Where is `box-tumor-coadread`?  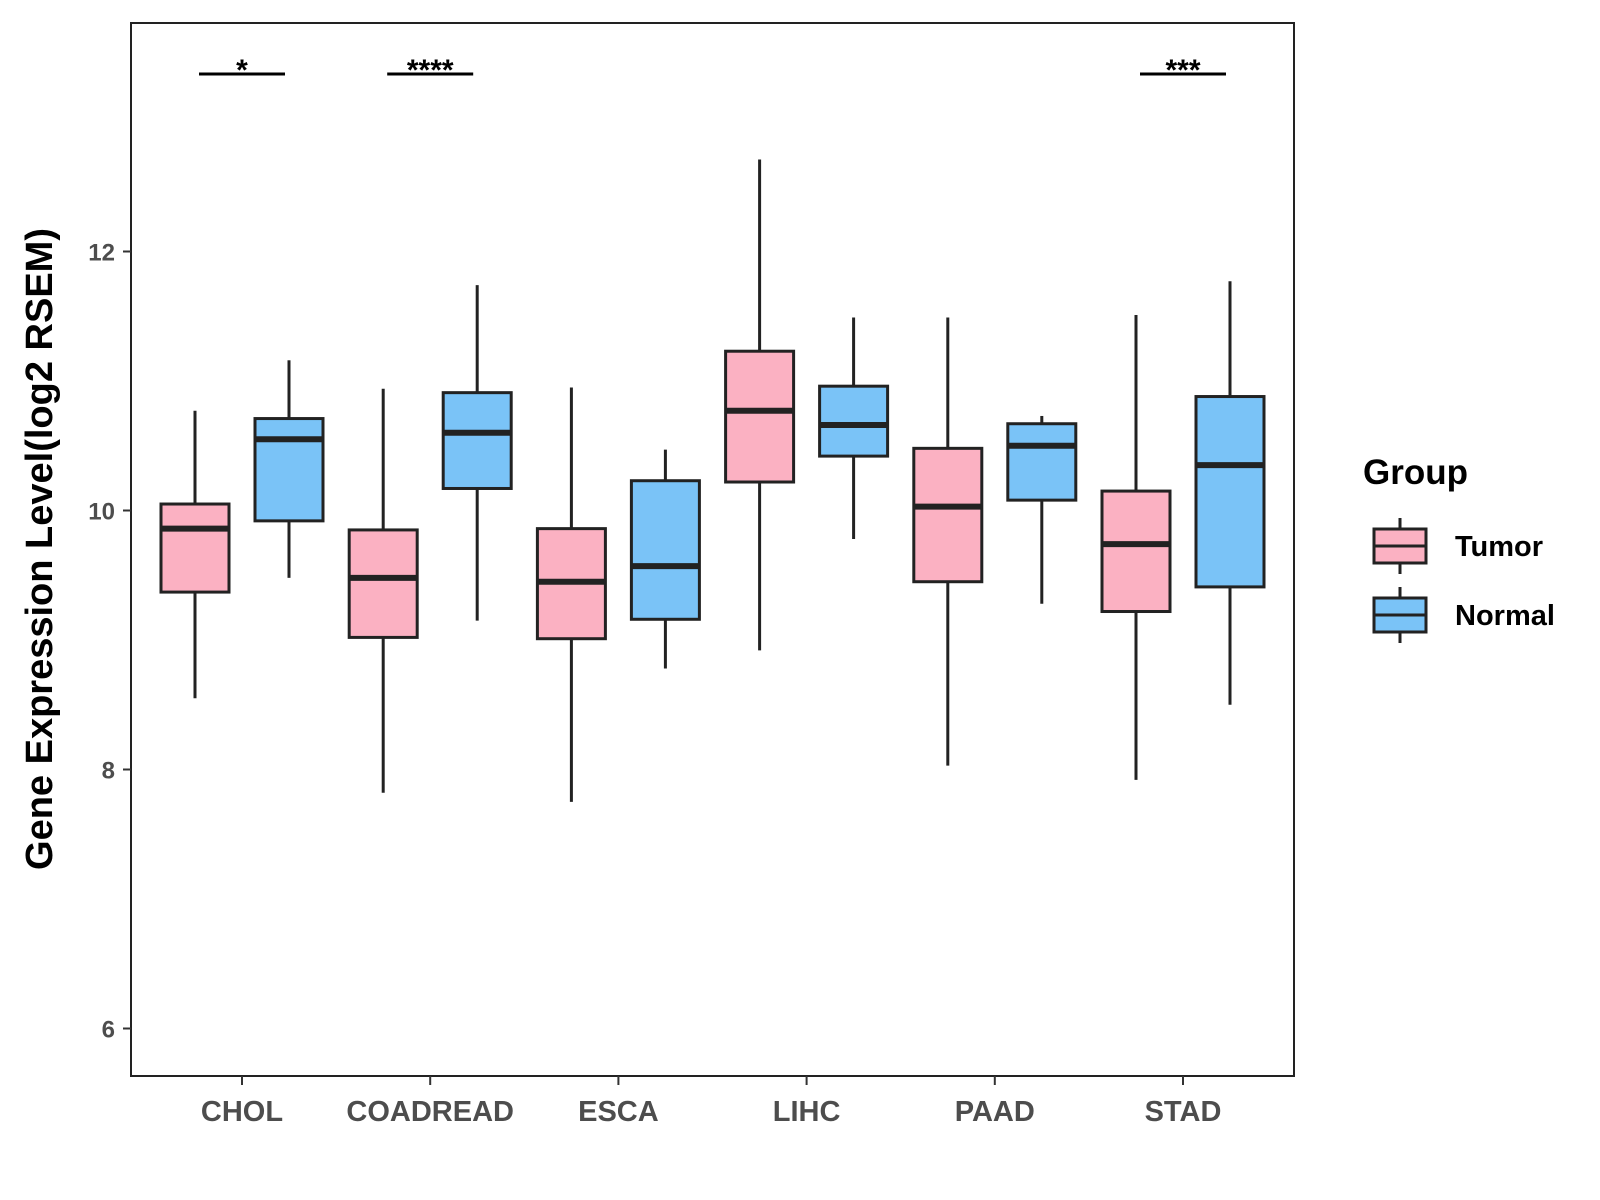 box-tumor-coadread is located at coordinates (383, 590).